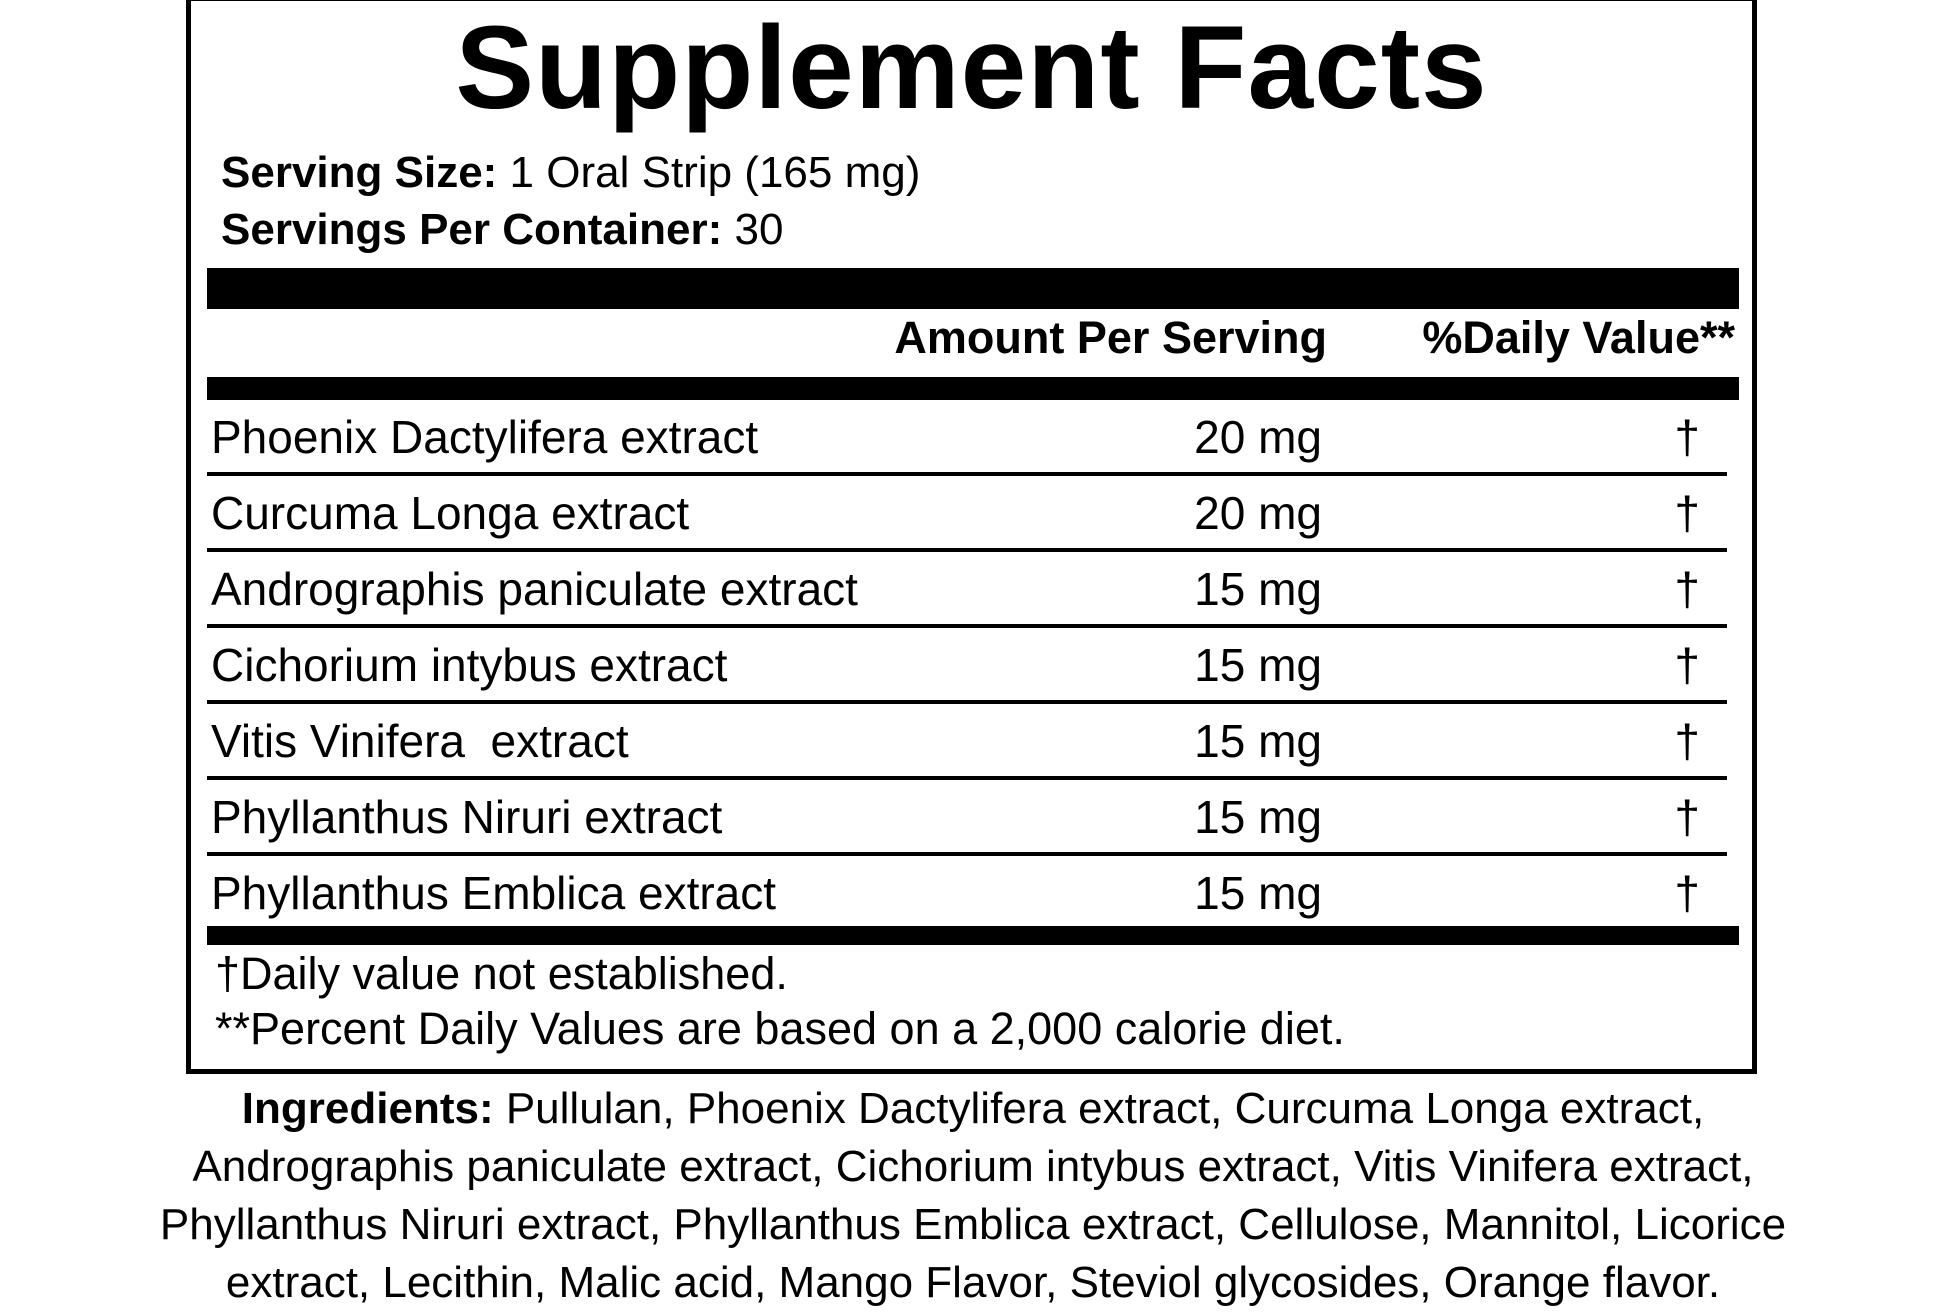  I want to click on ingredient-name: Phyllanthus Emblica extract, so click(494, 893).